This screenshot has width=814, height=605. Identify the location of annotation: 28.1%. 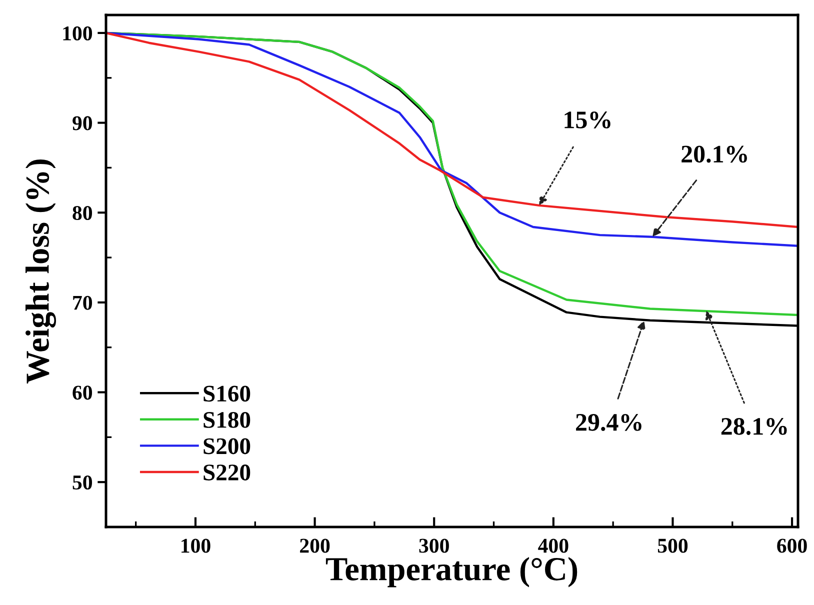
(754, 426).